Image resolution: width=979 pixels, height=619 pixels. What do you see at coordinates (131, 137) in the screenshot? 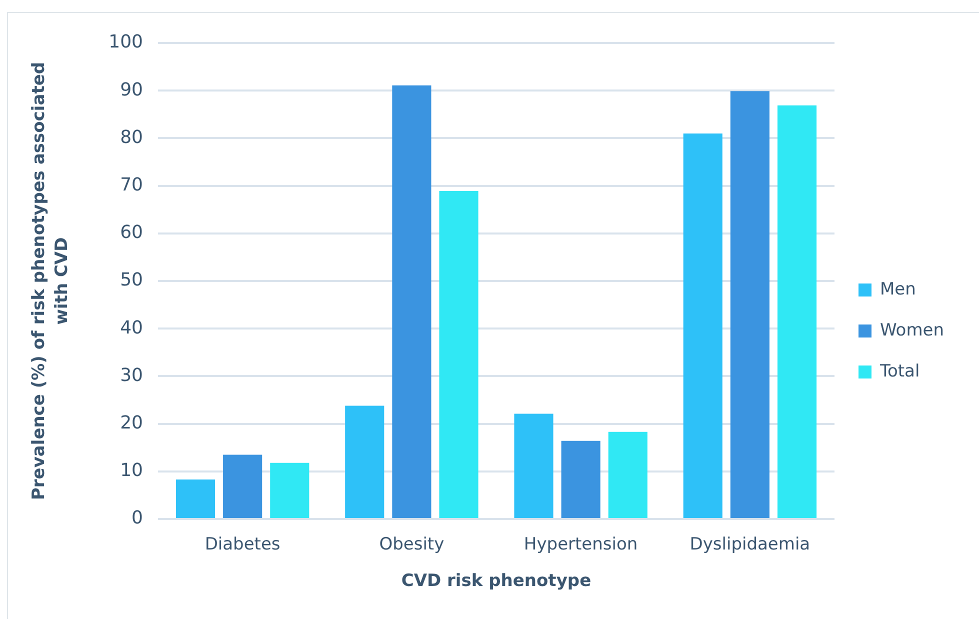
I see `y-tick-label: 80` at bounding box center [131, 137].